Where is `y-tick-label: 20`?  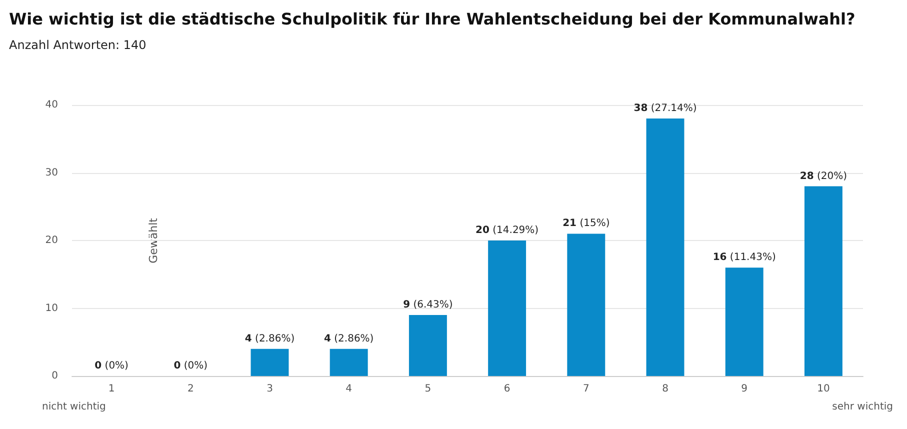
y-tick-label: 20 is located at coordinates (51, 240).